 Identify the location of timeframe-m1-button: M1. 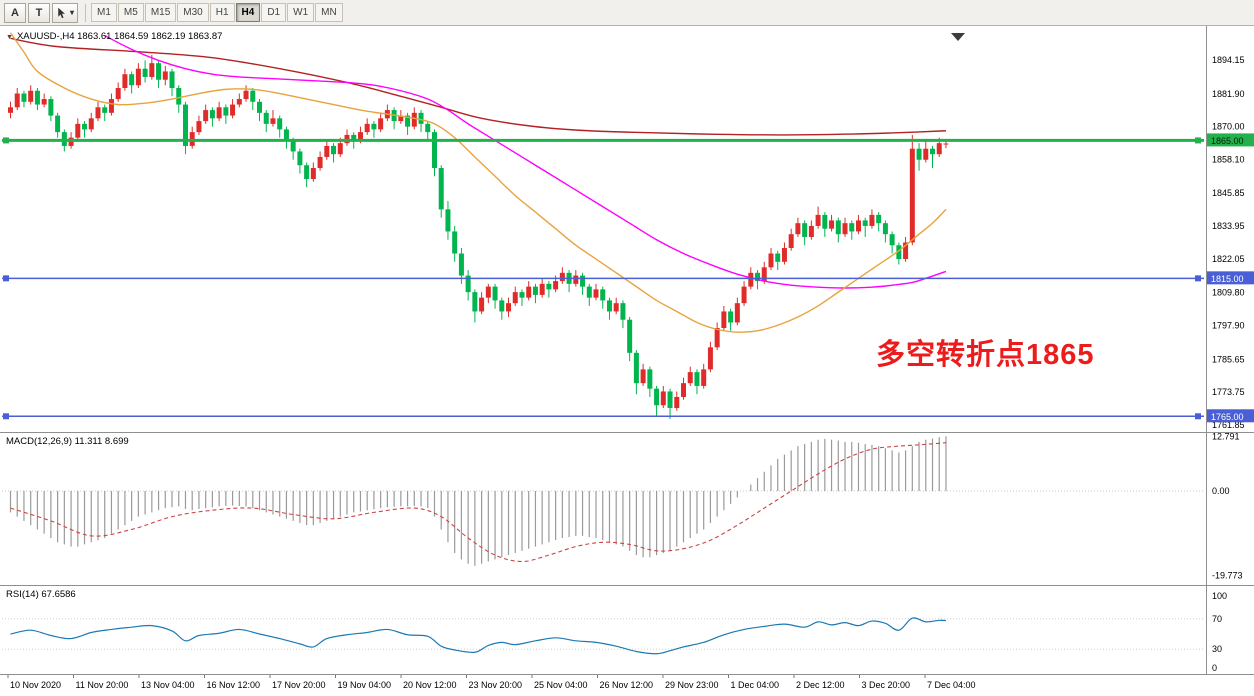
(104, 12).